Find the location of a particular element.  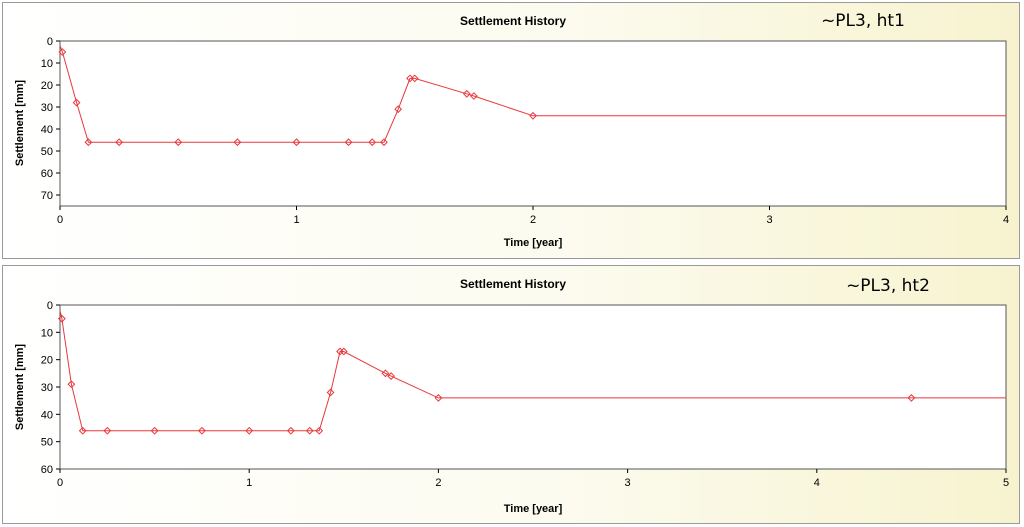

x-axis: 0 1 2 3 4 5 is located at coordinates (533, 479).